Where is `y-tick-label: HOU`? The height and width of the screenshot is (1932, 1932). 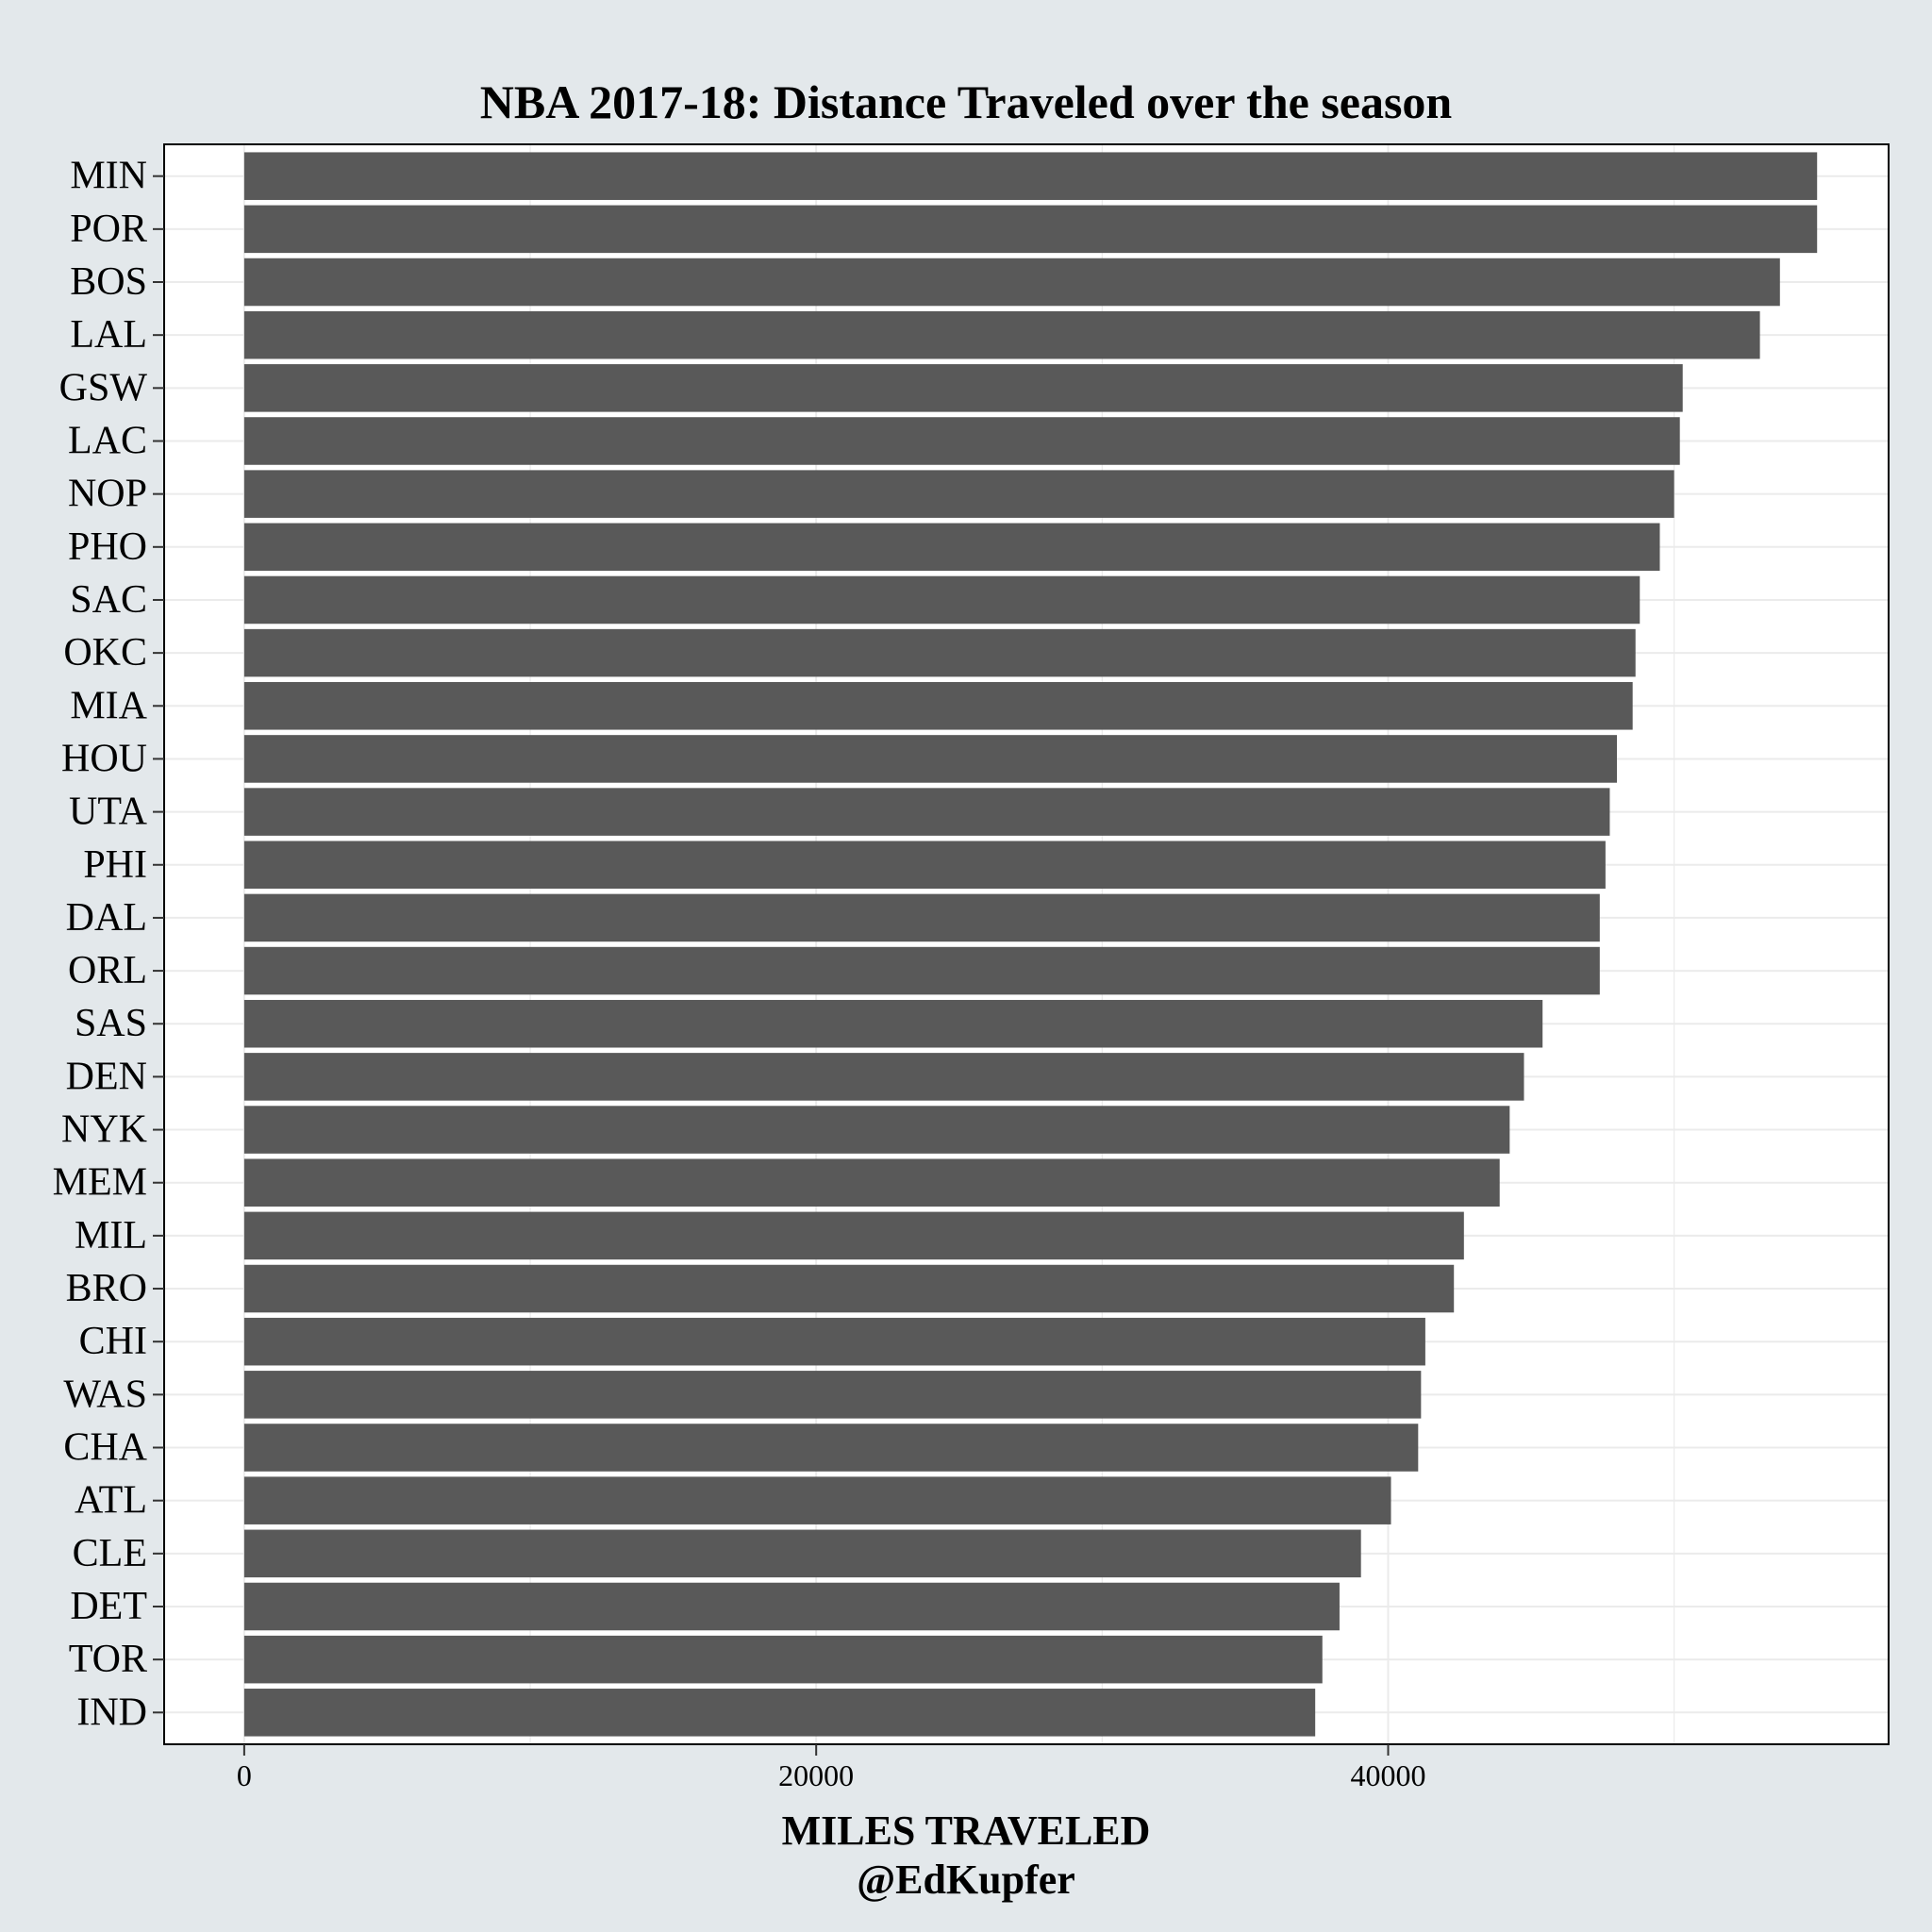
y-tick-label: HOU is located at coordinates (104, 758).